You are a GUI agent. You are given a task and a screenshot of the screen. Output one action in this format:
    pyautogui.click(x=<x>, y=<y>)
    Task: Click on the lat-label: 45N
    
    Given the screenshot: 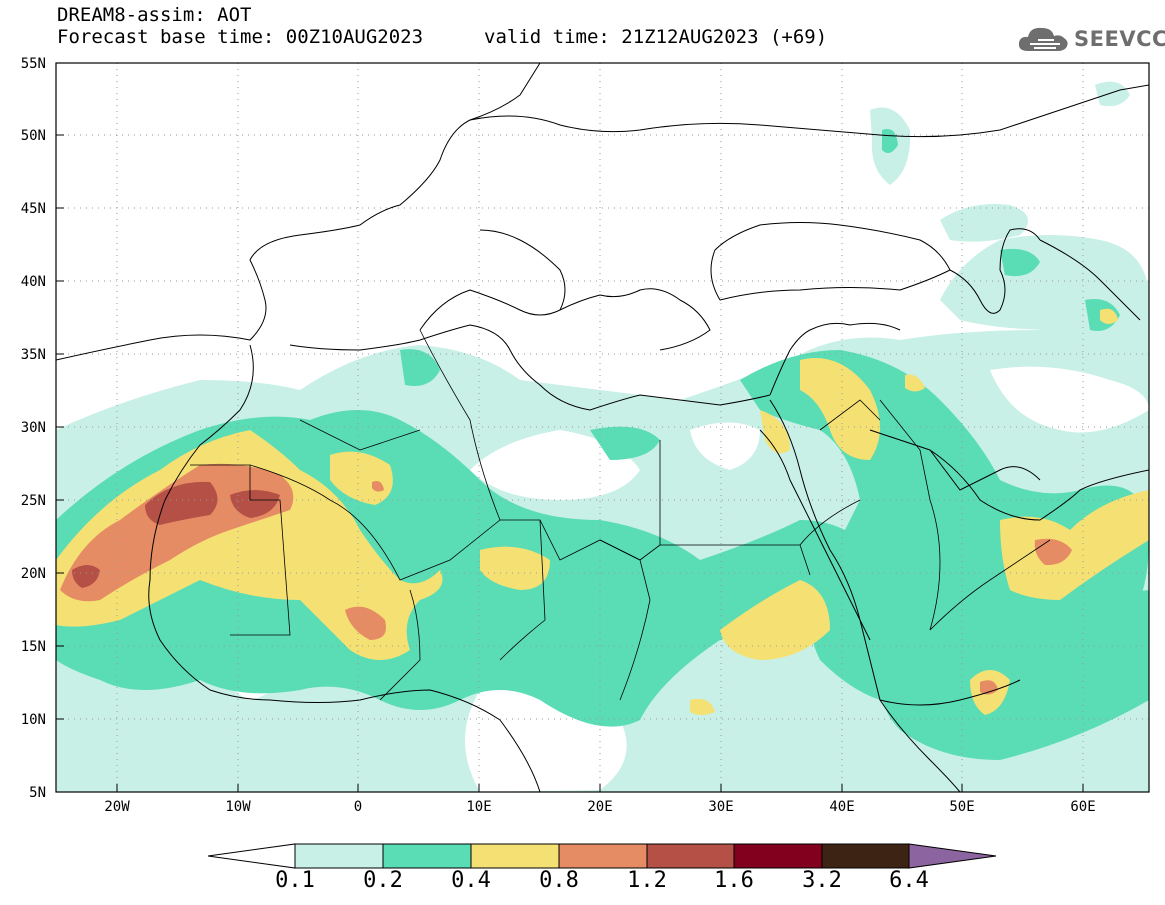 What is the action you would take?
    pyautogui.click(x=33, y=209)
    